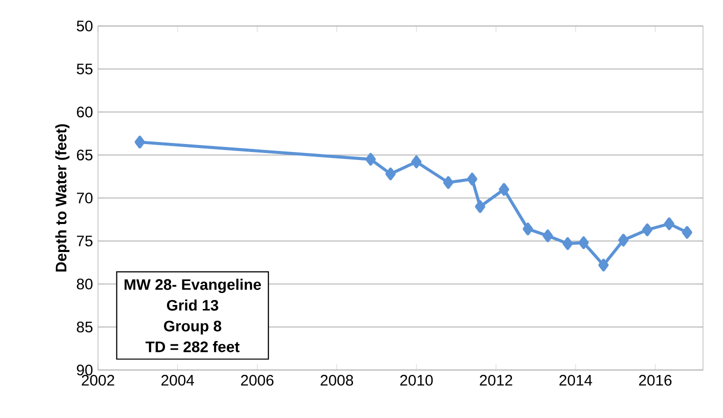 The width and height of the screenshot is (723, 418). Describe the element at coordinates (192, 305) in the screenshot. I see `annotation: Grid 13` at that location.